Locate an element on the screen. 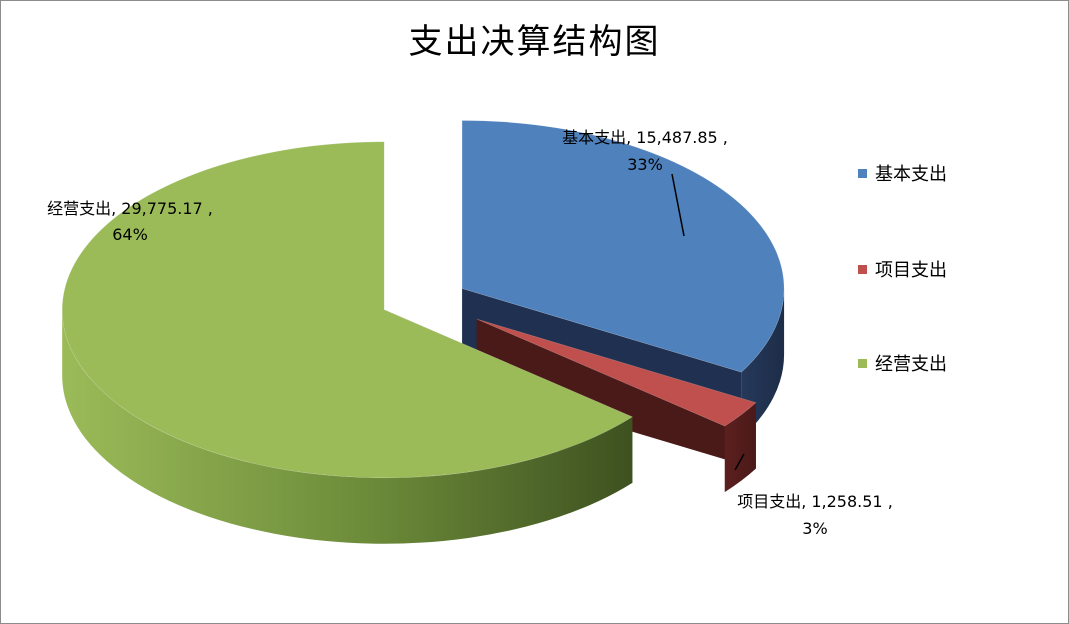  data-label-text: 基本支出, 15,487.85 , is located at coordinates (645, 137).